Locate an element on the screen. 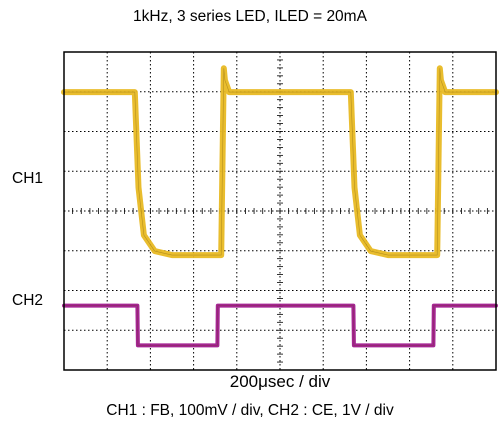 The height and width of the screenshot is (424, 500). timebase-label: 200μsec / div is located at coordinates (280, 381).